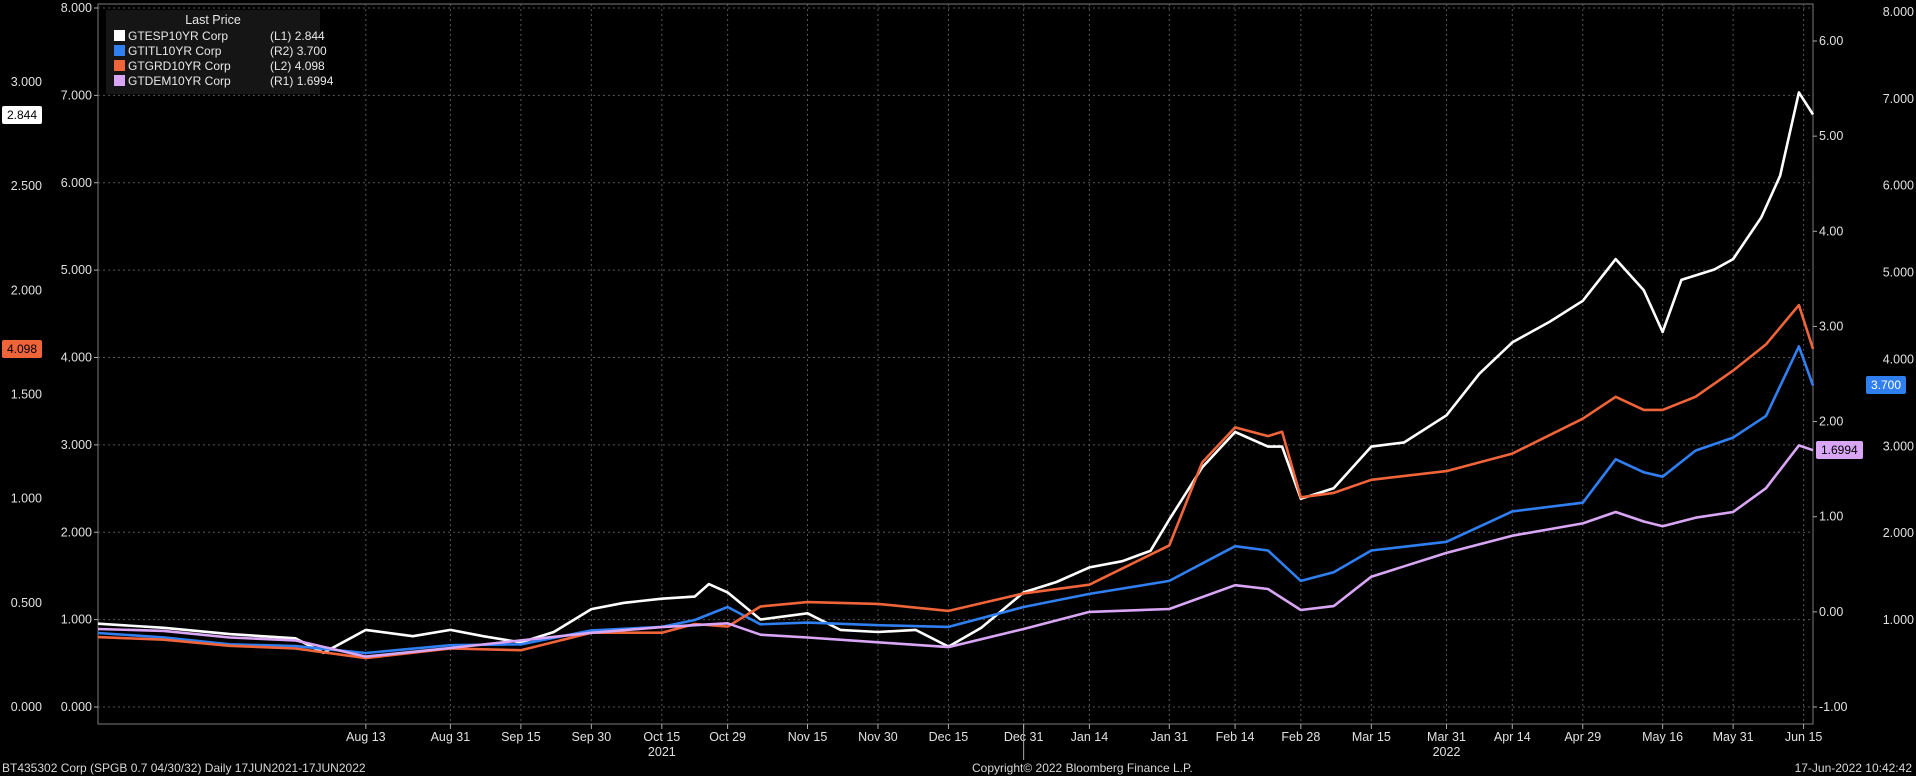 The image size is (1916, 776). I want to click on y-tick-label-l1: 0.000, so click(26, 707).